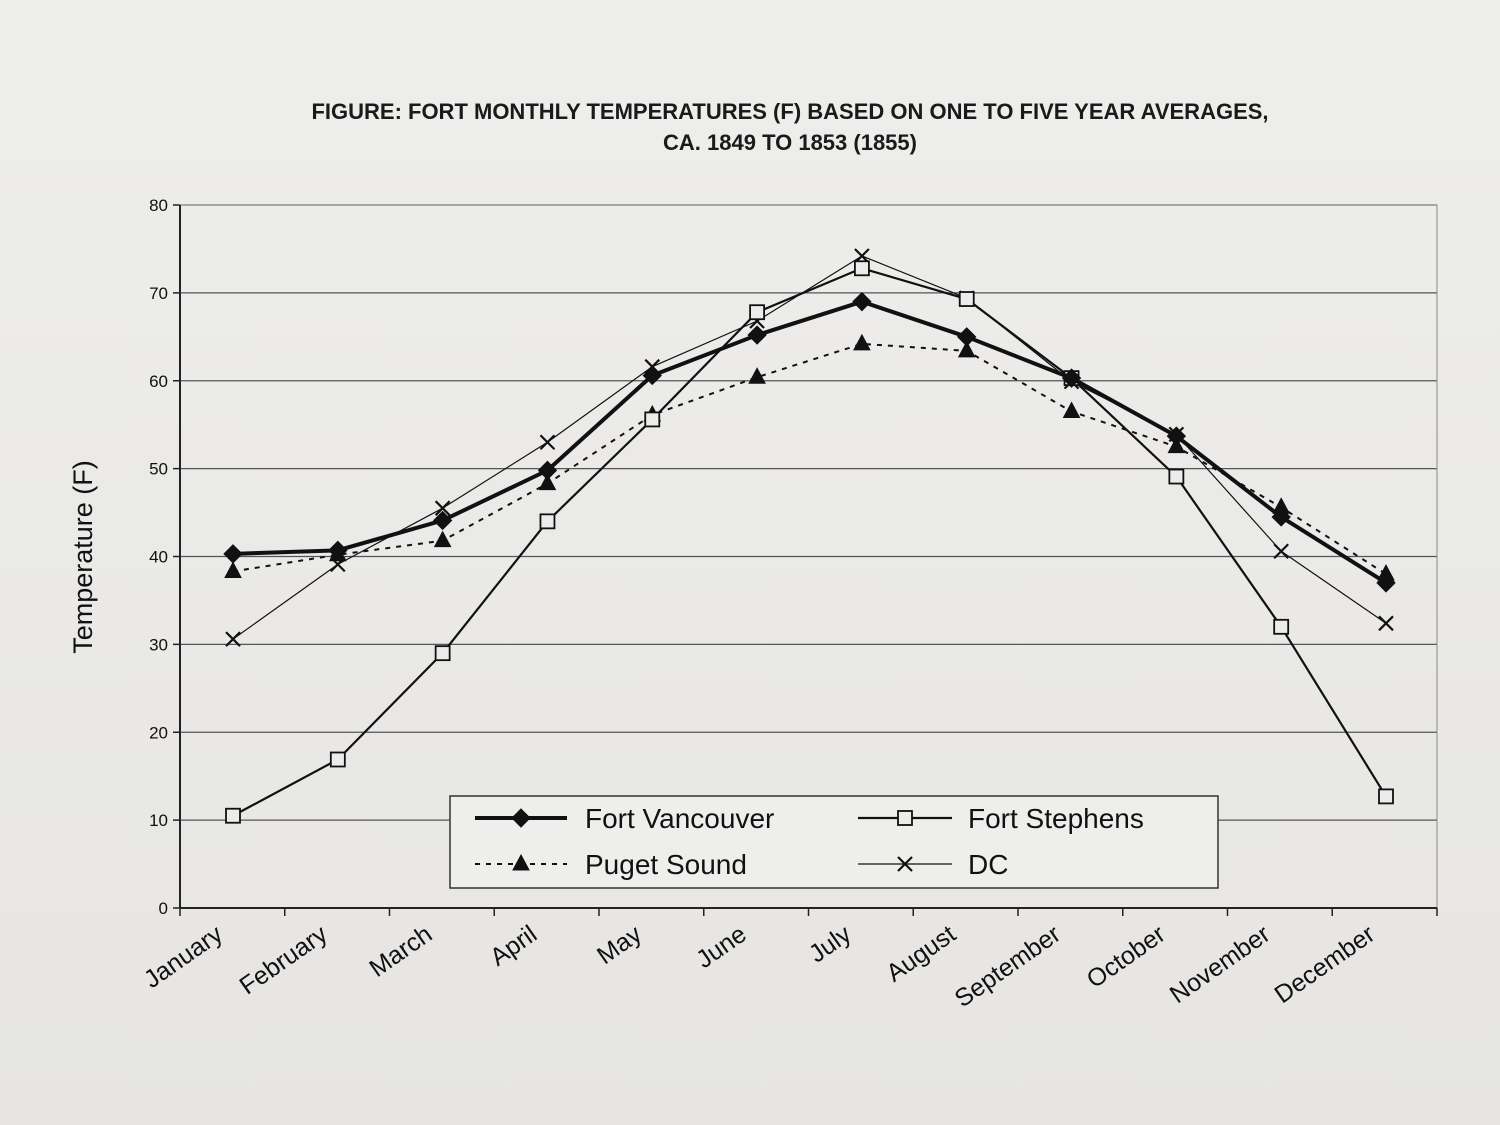 The height and width of the screenshot is (1125, 1500). Describe the element at coordinates (513, 946) in the screenshot. I see `x-tick-label: April` at that location.